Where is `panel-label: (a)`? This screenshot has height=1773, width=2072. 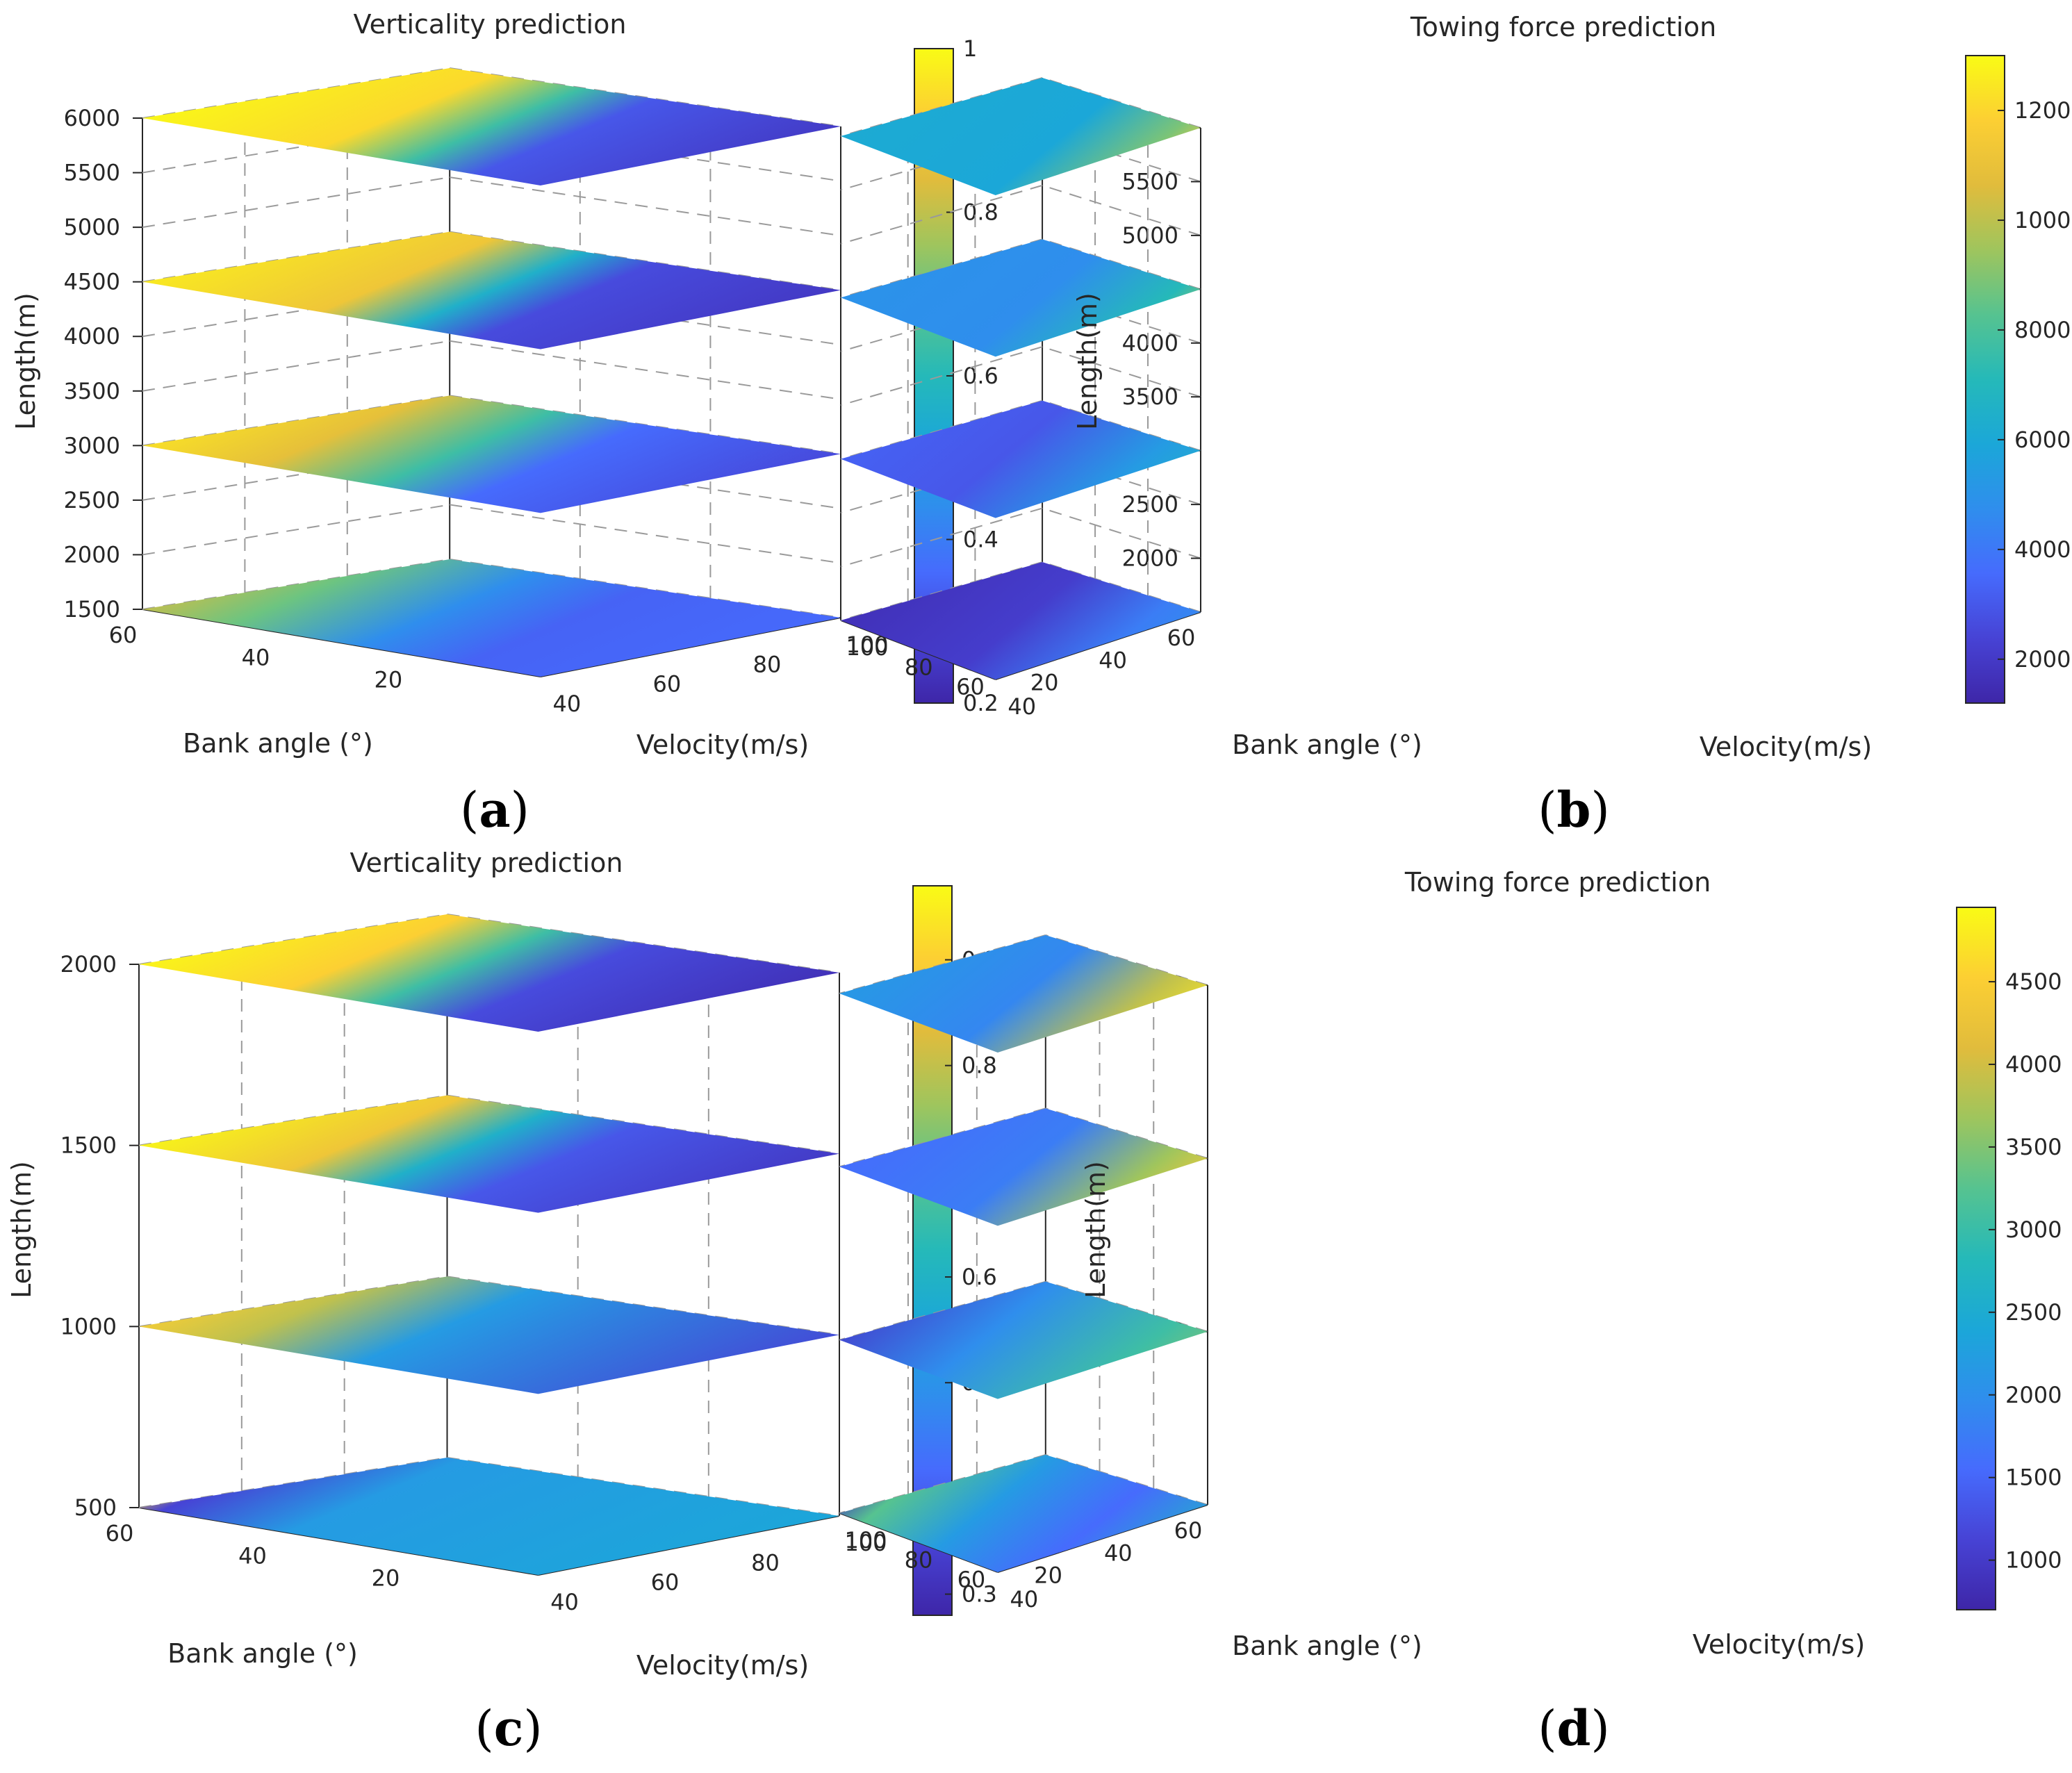
panel-label: (a) is located at coordinates (495, 810).